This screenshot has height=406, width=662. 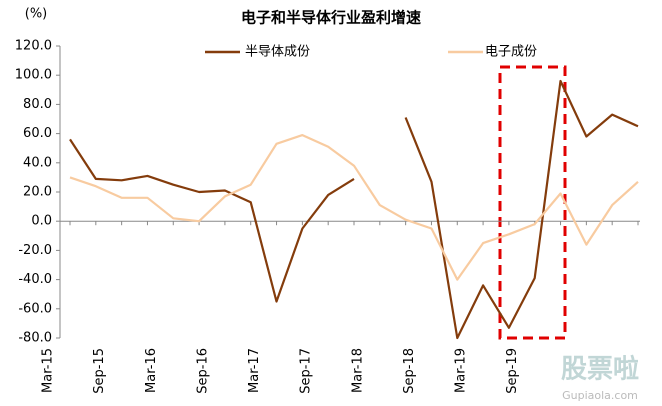 I want to click on x-tick-label: Sep-16, so click(x=202, y=371).